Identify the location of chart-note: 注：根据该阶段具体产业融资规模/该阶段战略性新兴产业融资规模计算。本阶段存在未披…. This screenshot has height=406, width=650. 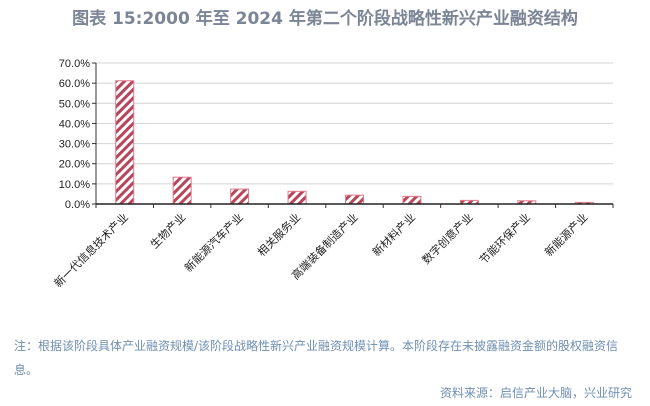
(316, 358).